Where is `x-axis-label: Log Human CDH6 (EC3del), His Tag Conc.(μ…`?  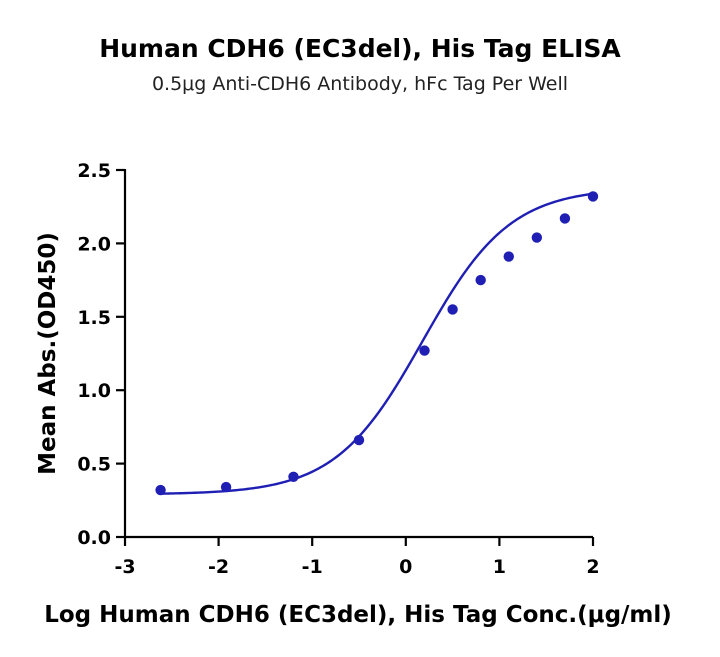
x-axis-label: Log Human CDH6 (EC3del), His Tag Conc.(μ… is located at coordinates (358, 615).